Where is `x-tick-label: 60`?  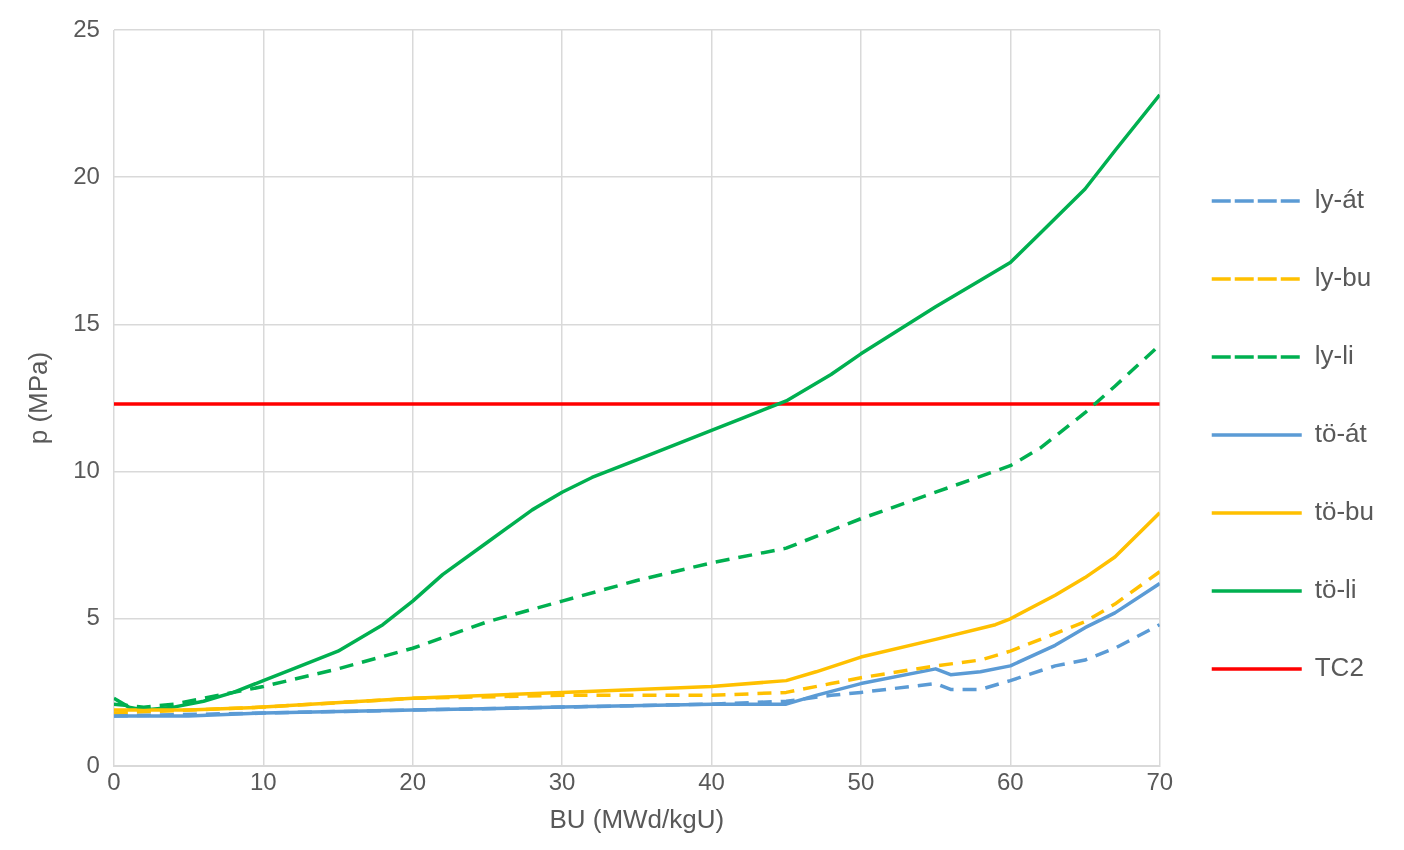 x-tick-label: 60 is located at coordinates (1010, 782).